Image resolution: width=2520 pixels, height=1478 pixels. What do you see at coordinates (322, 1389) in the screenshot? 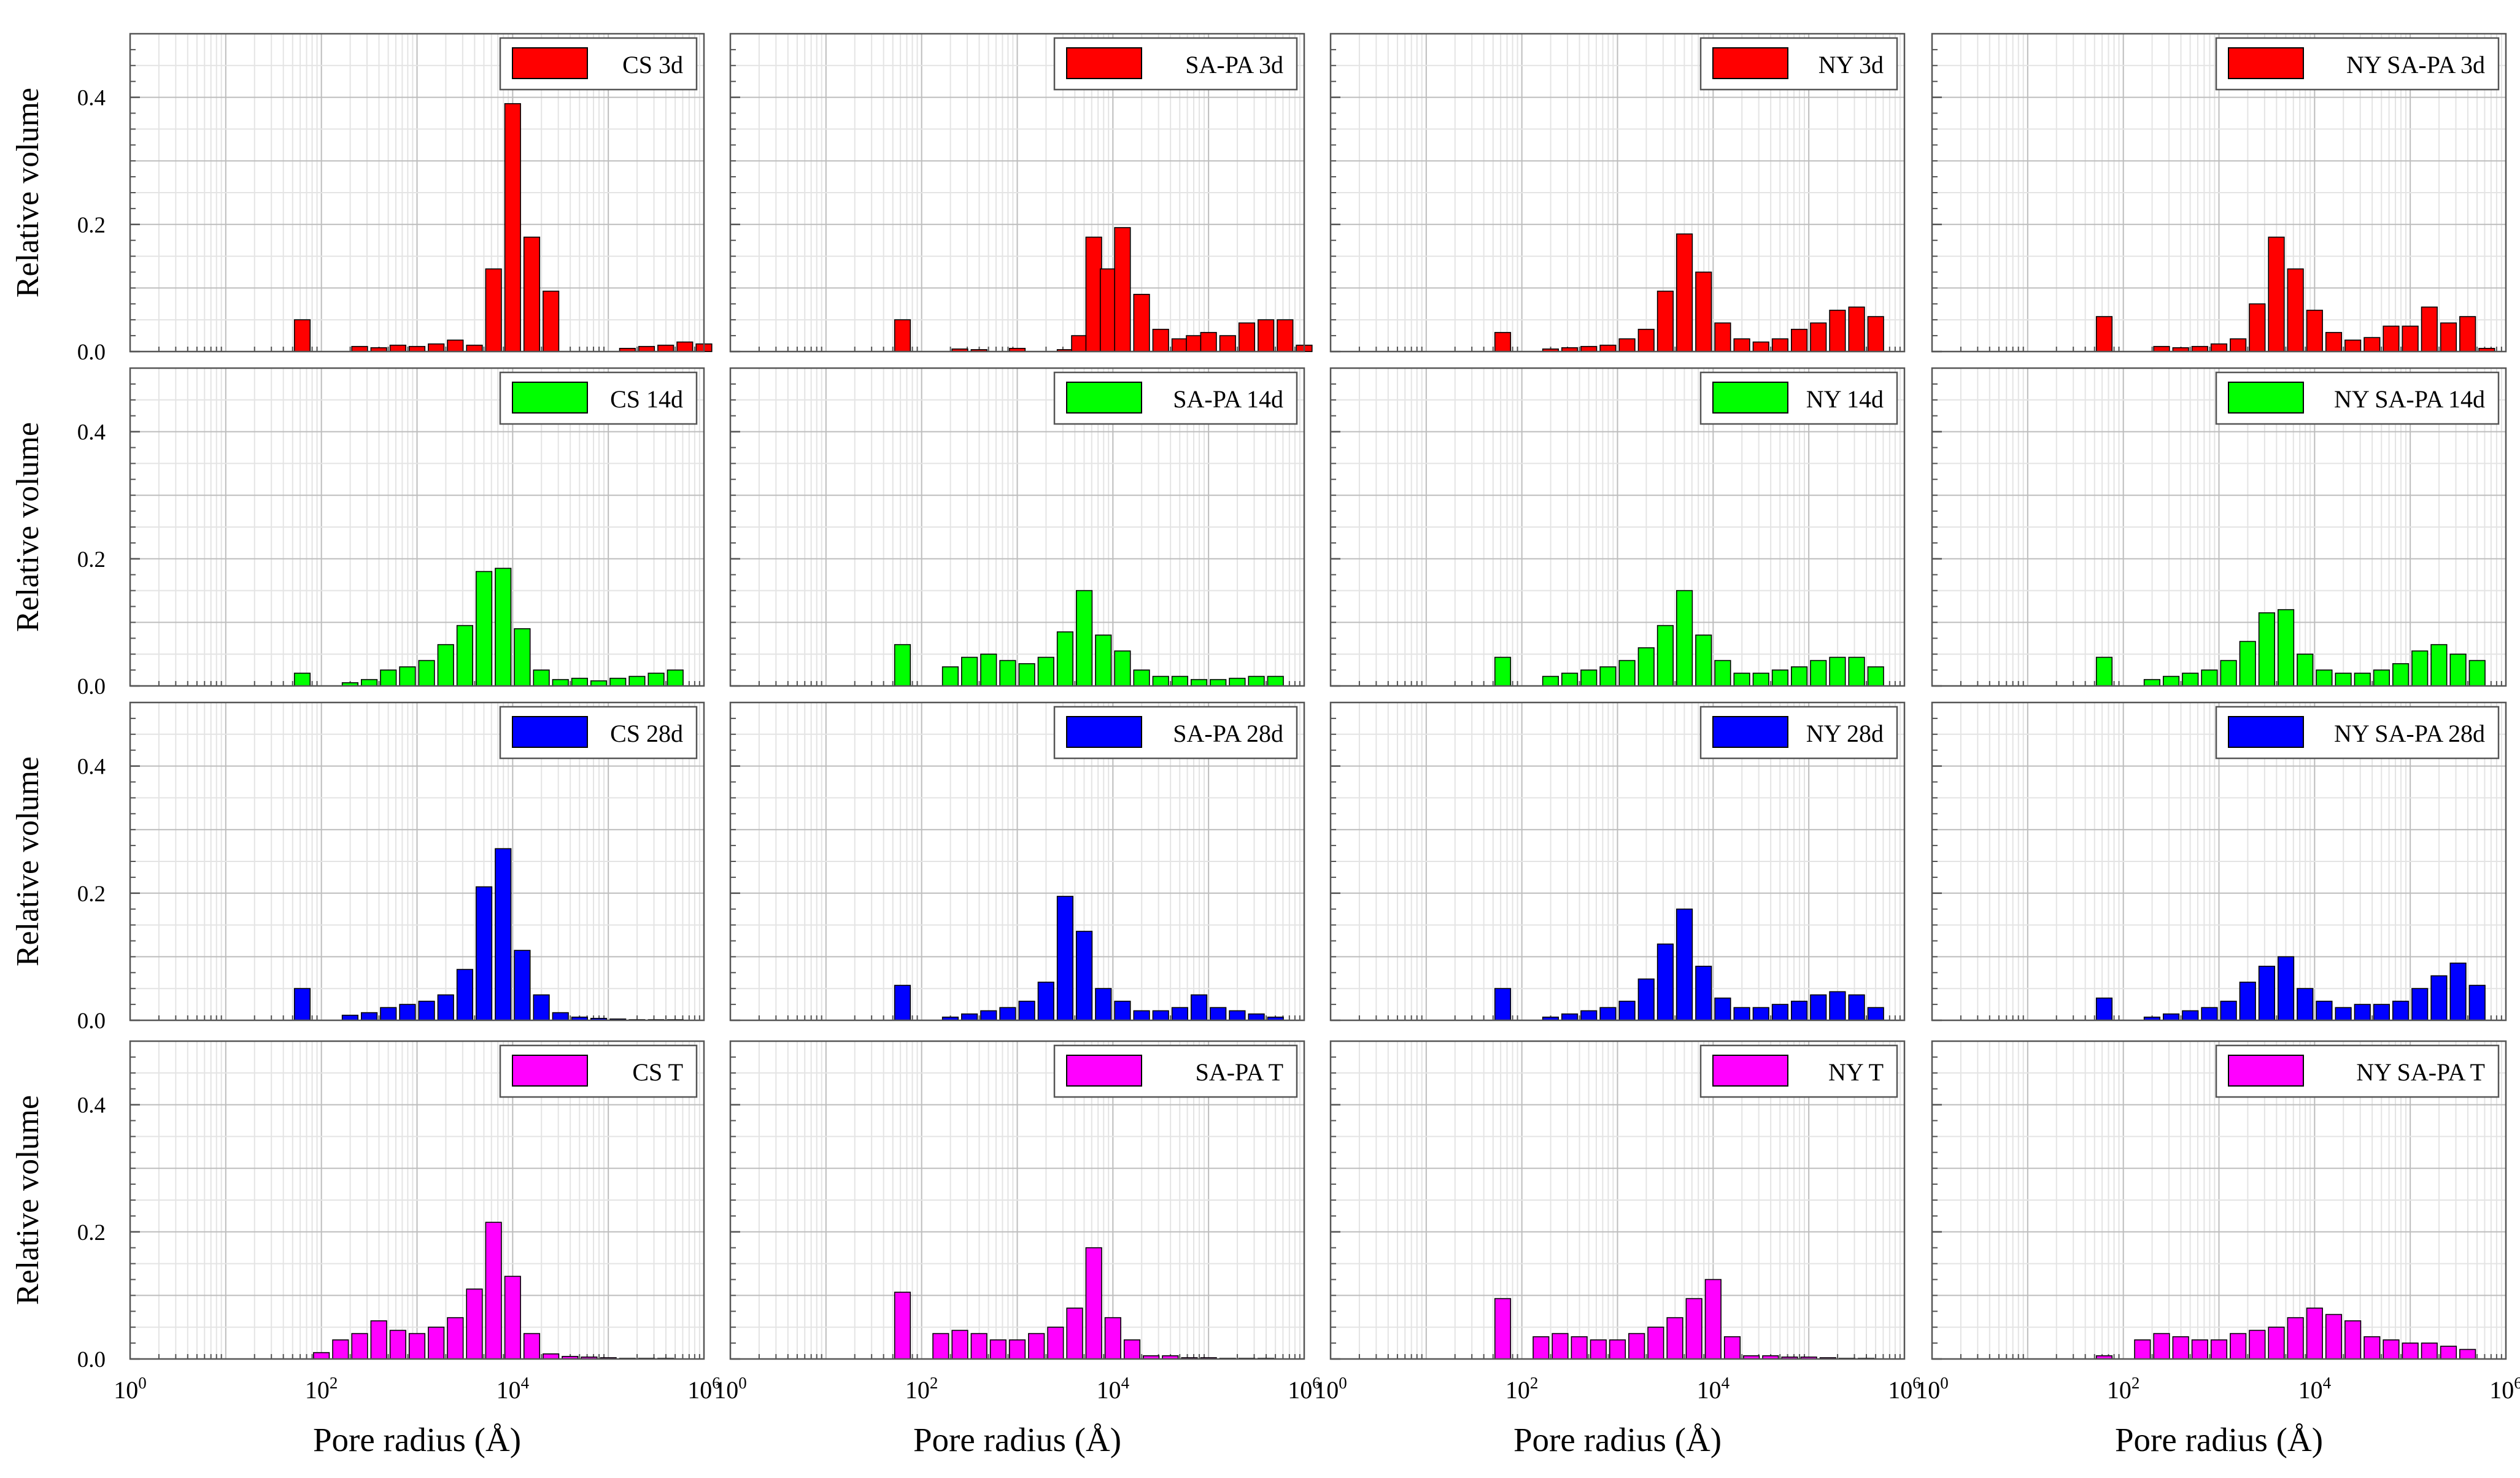
I see `x-tick-label: 10²` at bounding box center [322, 1389].